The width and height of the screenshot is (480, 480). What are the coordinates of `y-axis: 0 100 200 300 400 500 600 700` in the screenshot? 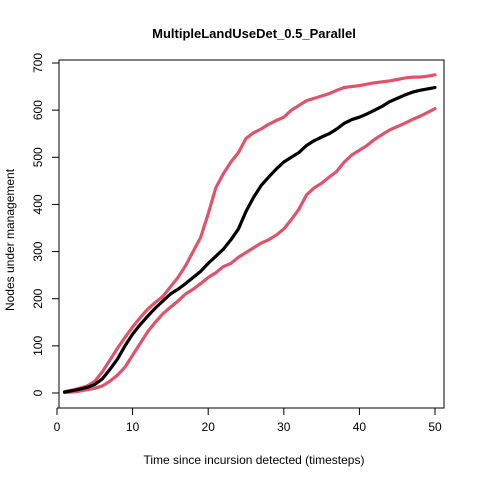 It's located at (45, 224).